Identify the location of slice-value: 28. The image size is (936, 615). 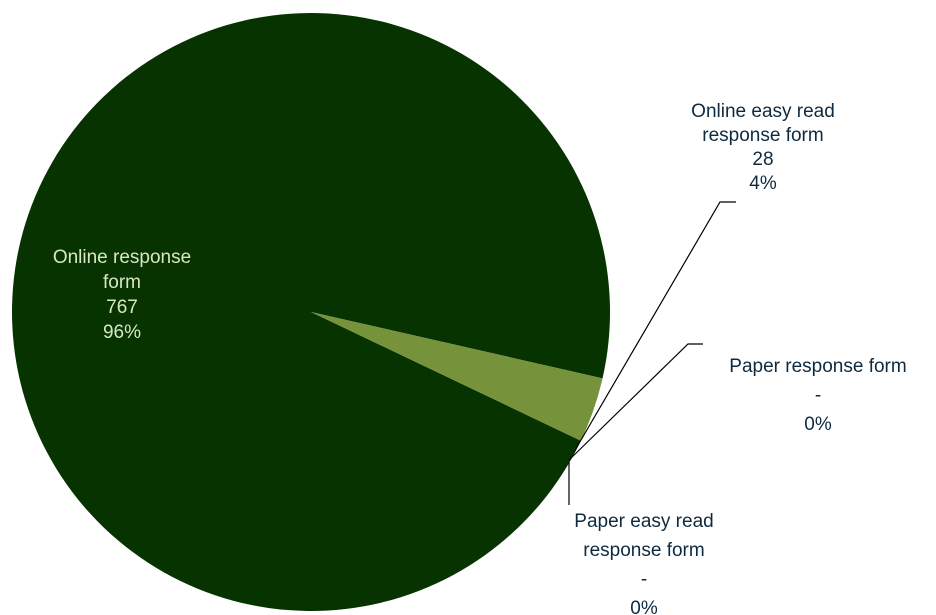
(762, 159).